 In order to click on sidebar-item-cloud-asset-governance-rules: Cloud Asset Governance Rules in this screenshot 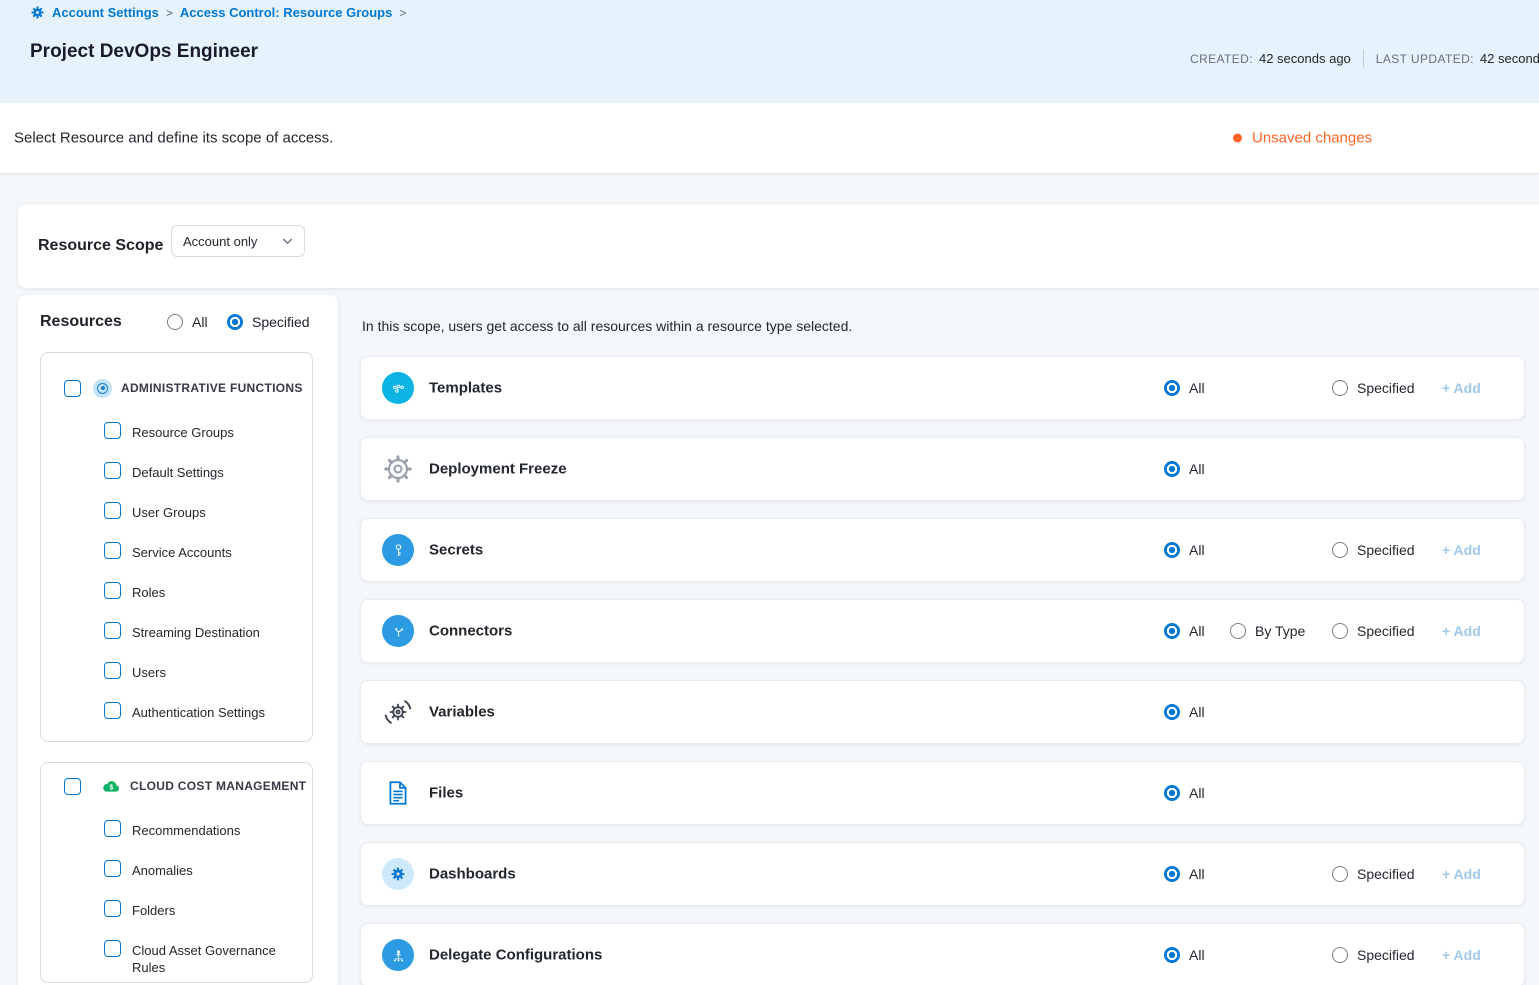, I will do `click(176, 952)`.